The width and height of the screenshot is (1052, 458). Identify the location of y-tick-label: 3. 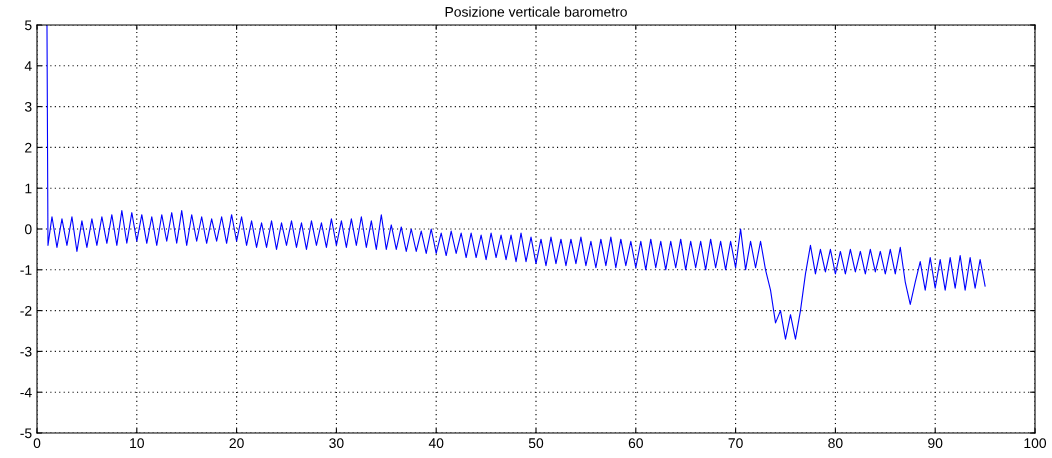
(28, 106).